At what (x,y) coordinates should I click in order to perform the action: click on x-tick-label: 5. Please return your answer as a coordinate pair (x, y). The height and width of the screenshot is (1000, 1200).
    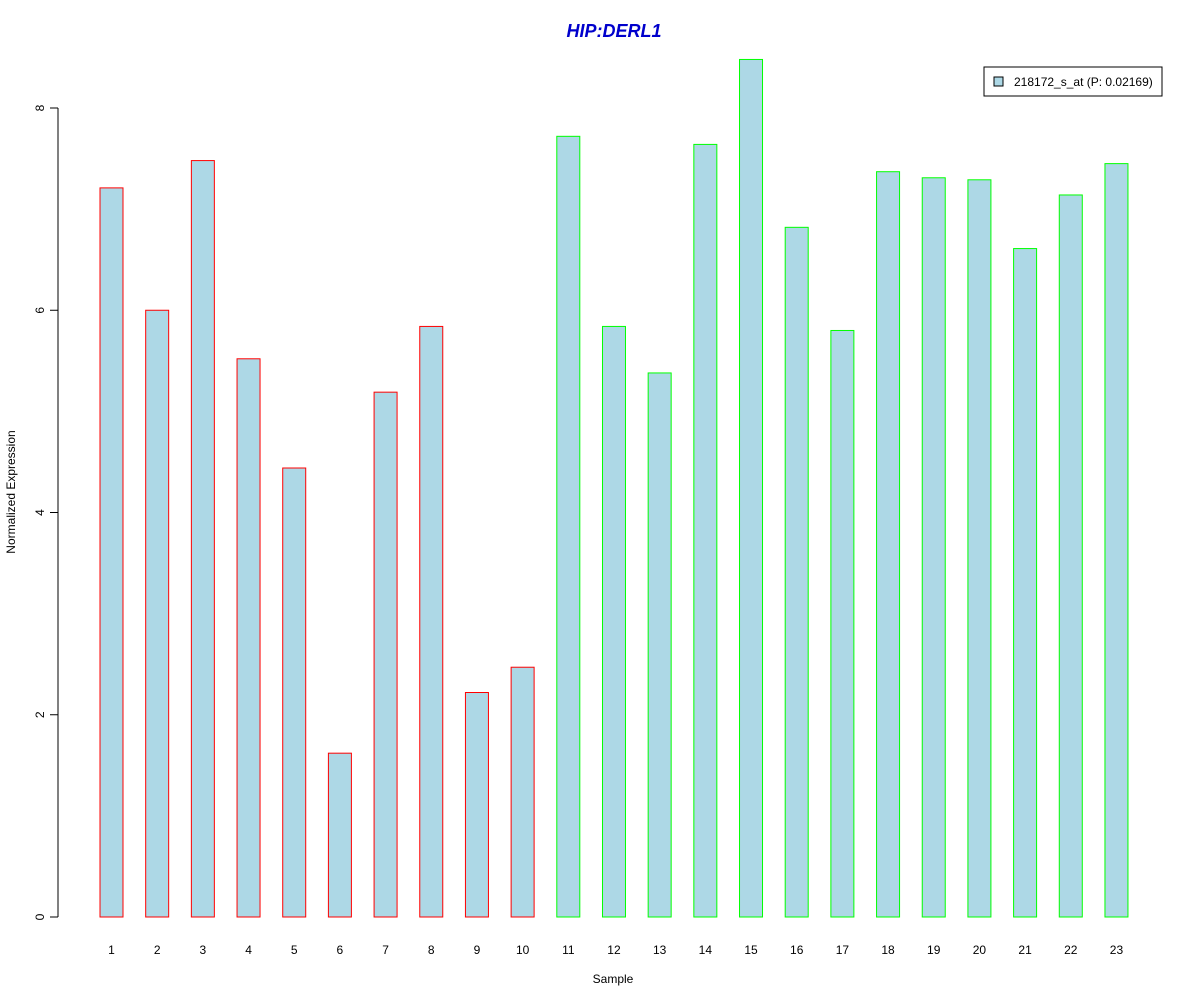
    Looking at the image, I should click on (294, 950).